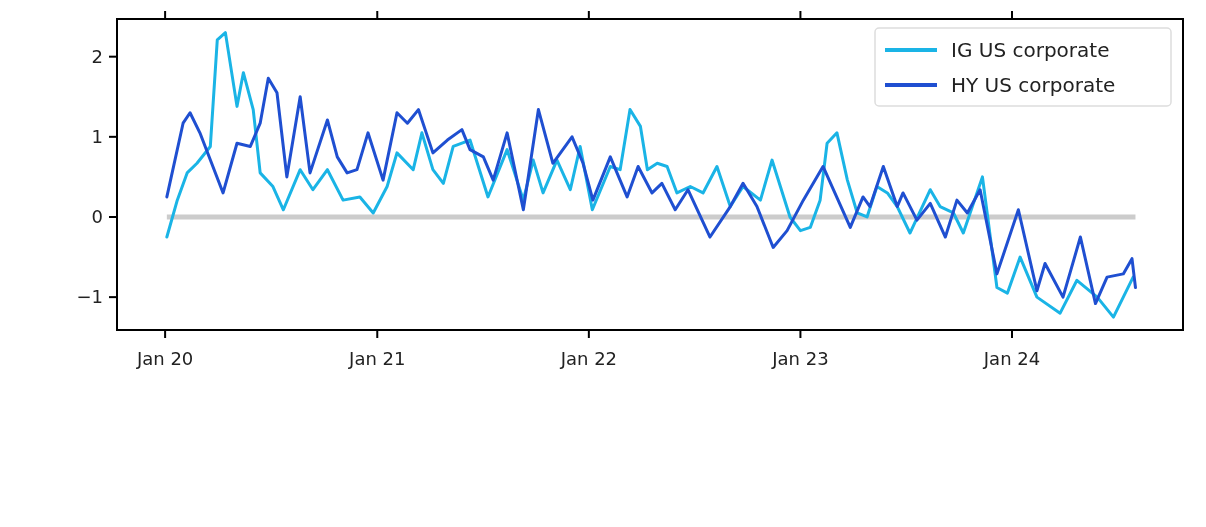  I want to click on x-tick-label: Jan 22, so click(588, 358).